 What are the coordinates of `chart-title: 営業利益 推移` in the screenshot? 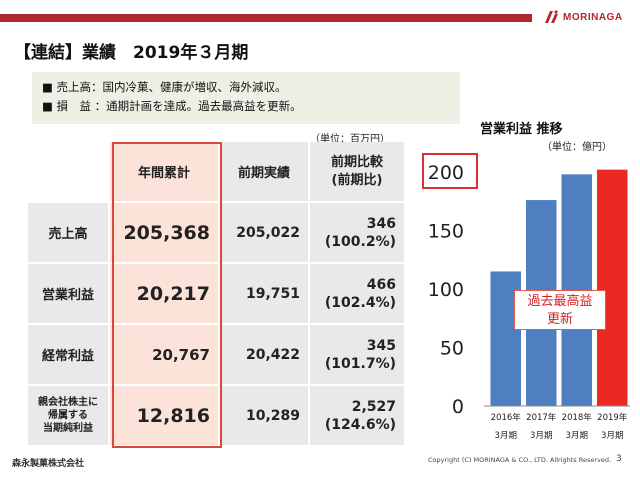 It's located at (521, 129).